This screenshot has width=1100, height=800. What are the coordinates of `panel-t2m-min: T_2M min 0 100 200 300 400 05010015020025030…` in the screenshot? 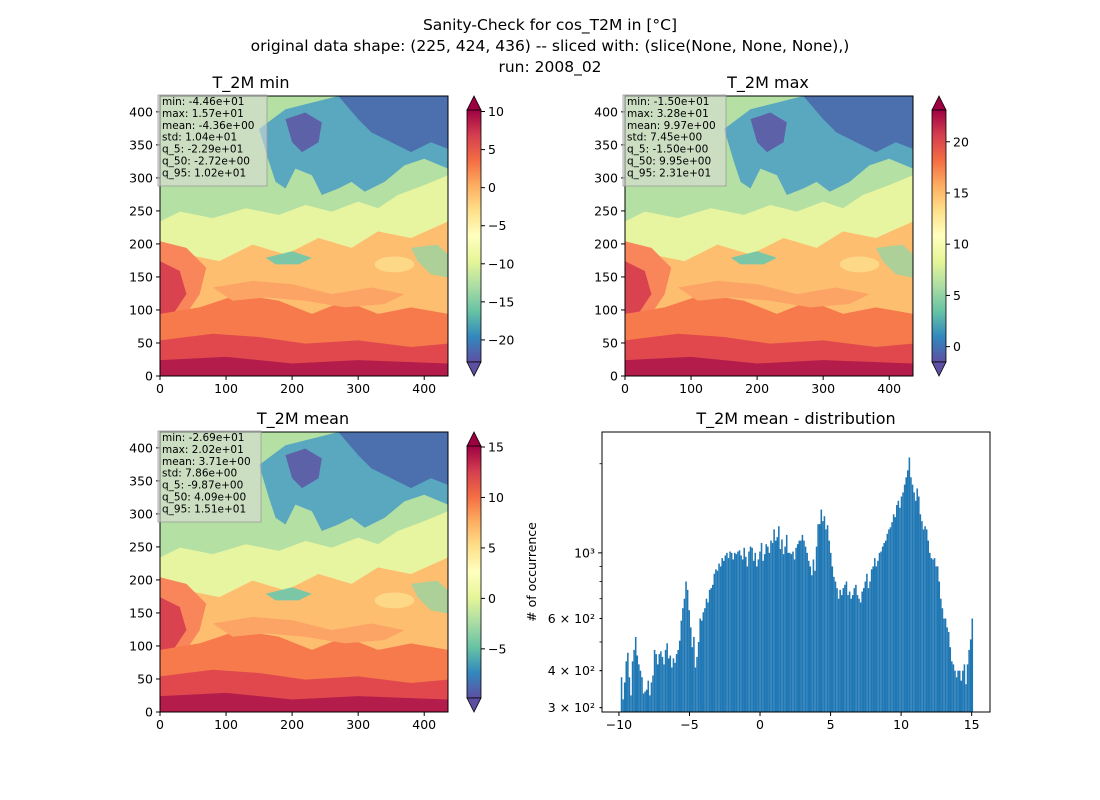 It's located at (321, 234).